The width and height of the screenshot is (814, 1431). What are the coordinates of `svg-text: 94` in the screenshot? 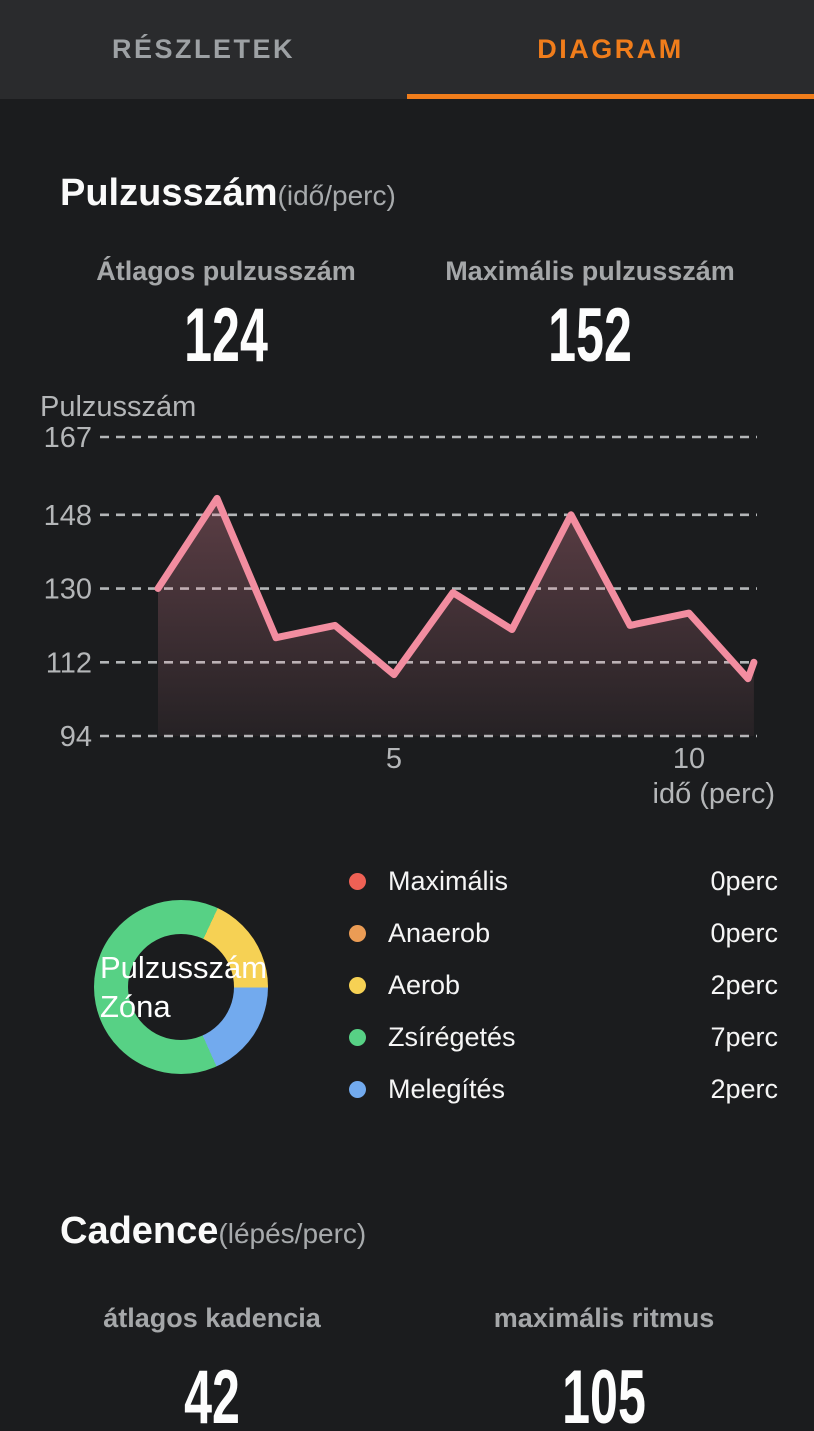 It's located at (76, 737).